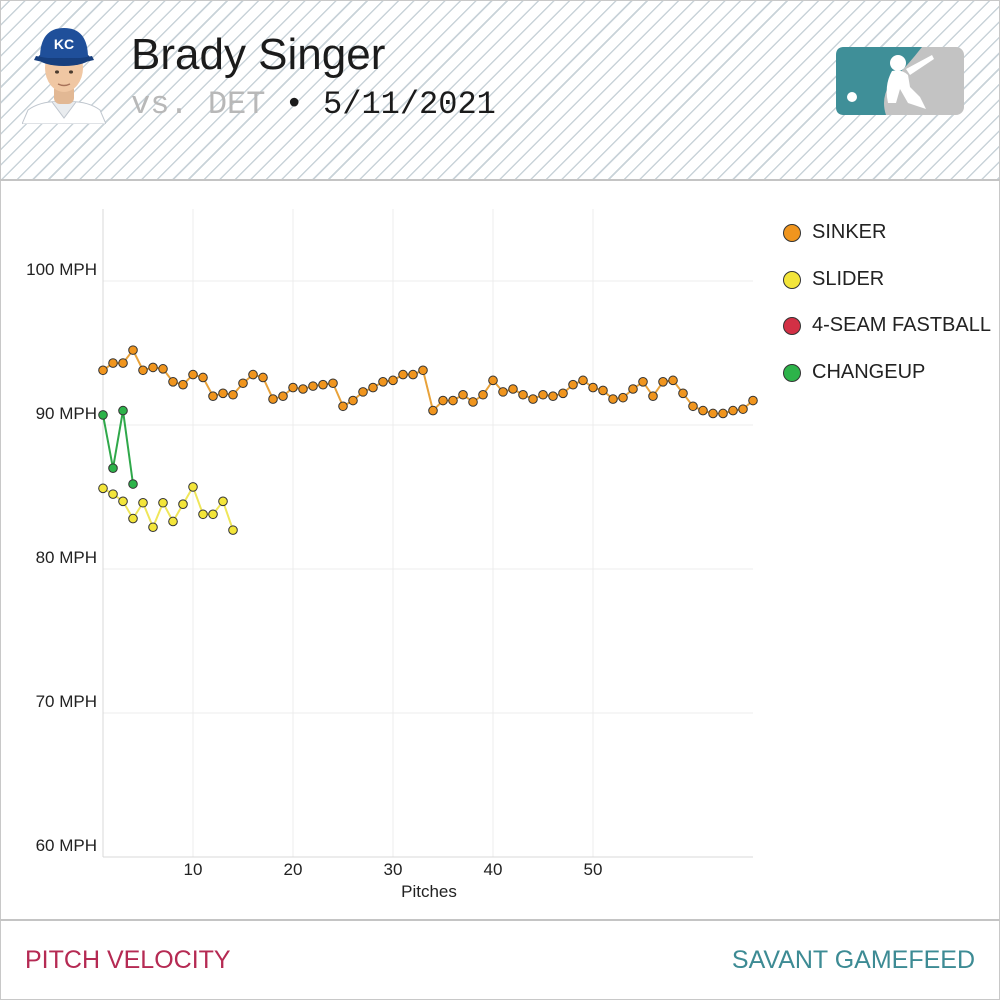  Describe the element at coordinates (66, 845) in the screenshot. I see `y-tick-label: 60 MPH` at that location.